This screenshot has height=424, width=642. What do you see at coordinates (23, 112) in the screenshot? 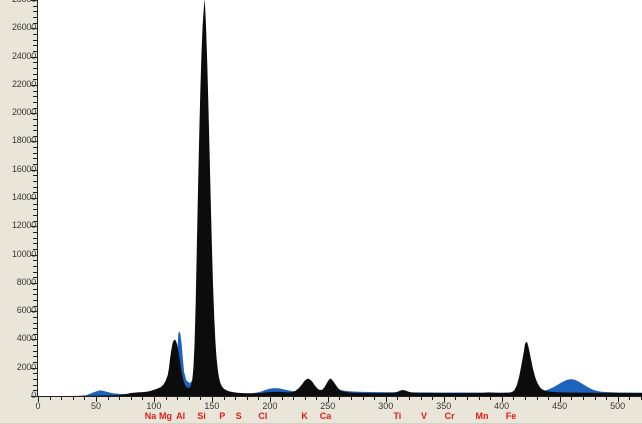
I see `y-axis-tick-label: 20000` at bounding box center [23, 112].